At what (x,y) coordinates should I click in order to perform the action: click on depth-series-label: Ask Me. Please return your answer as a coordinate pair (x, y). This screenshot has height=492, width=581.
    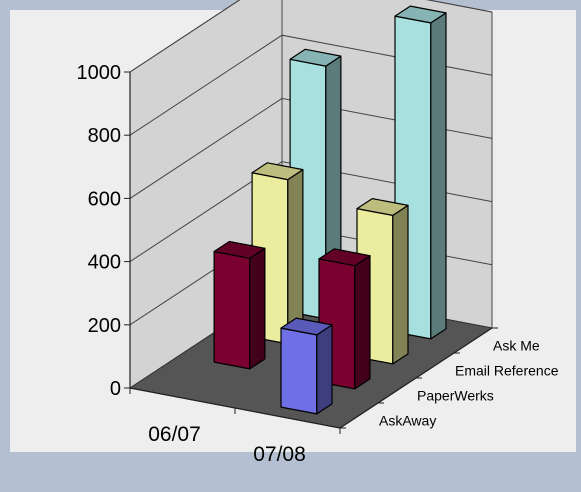
    Looking at the image, I should click on (516, 346).